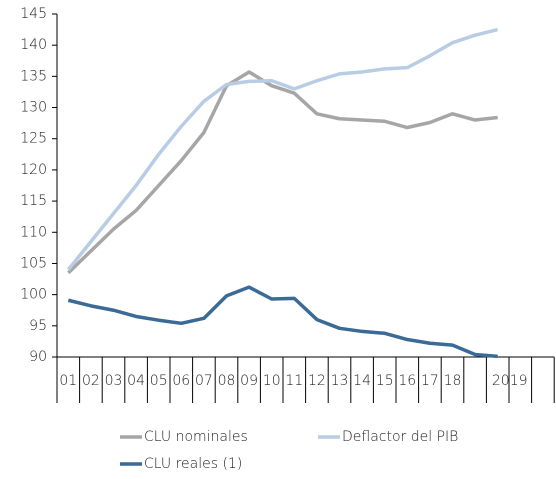 This screenshot has width=556, height=479. Describe the element at coordinates (33, 14) in the screenshot. I see `y-tick-label: 145` at that location.